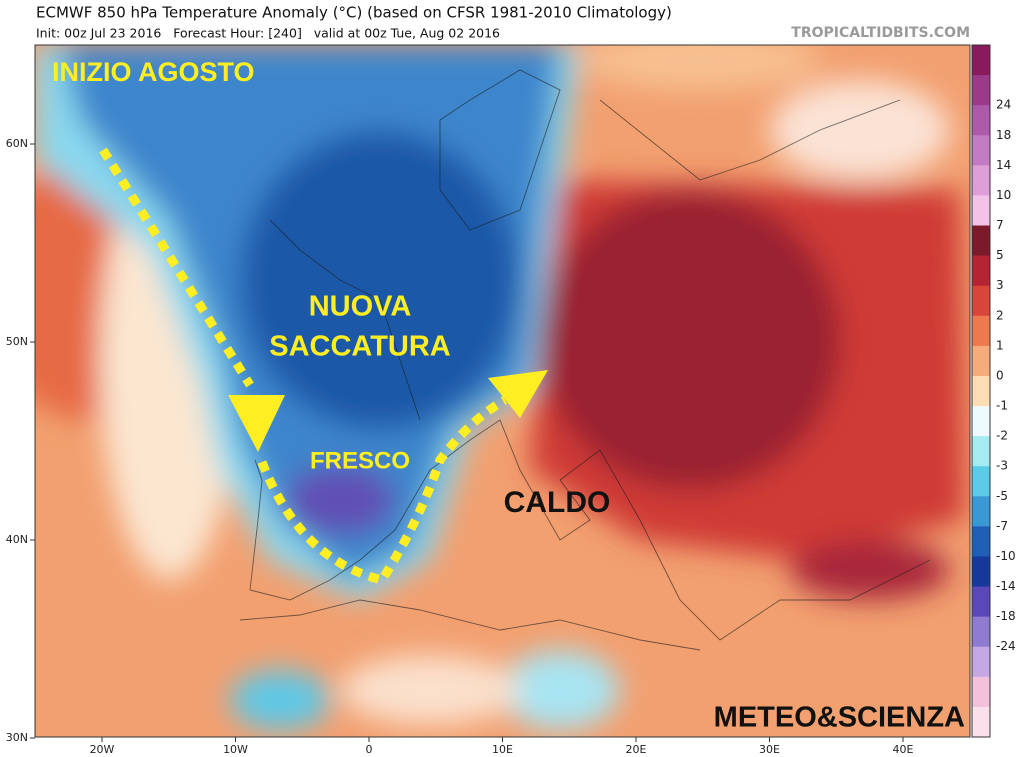  I want to click on colorbar-label: 2, so click(1000, 315).